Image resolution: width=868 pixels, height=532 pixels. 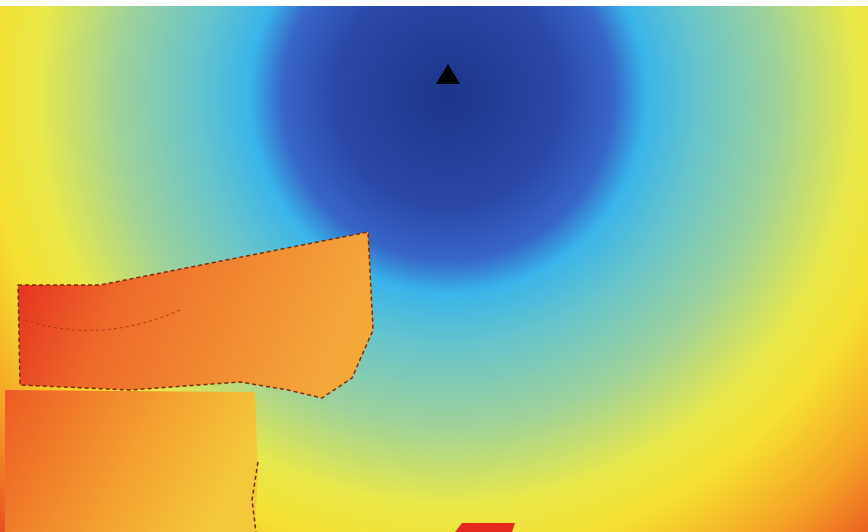 What do you see at coordinates (448, 74) in the screenshot?
I see `access-point-marker` at bounding box center [448, 74].